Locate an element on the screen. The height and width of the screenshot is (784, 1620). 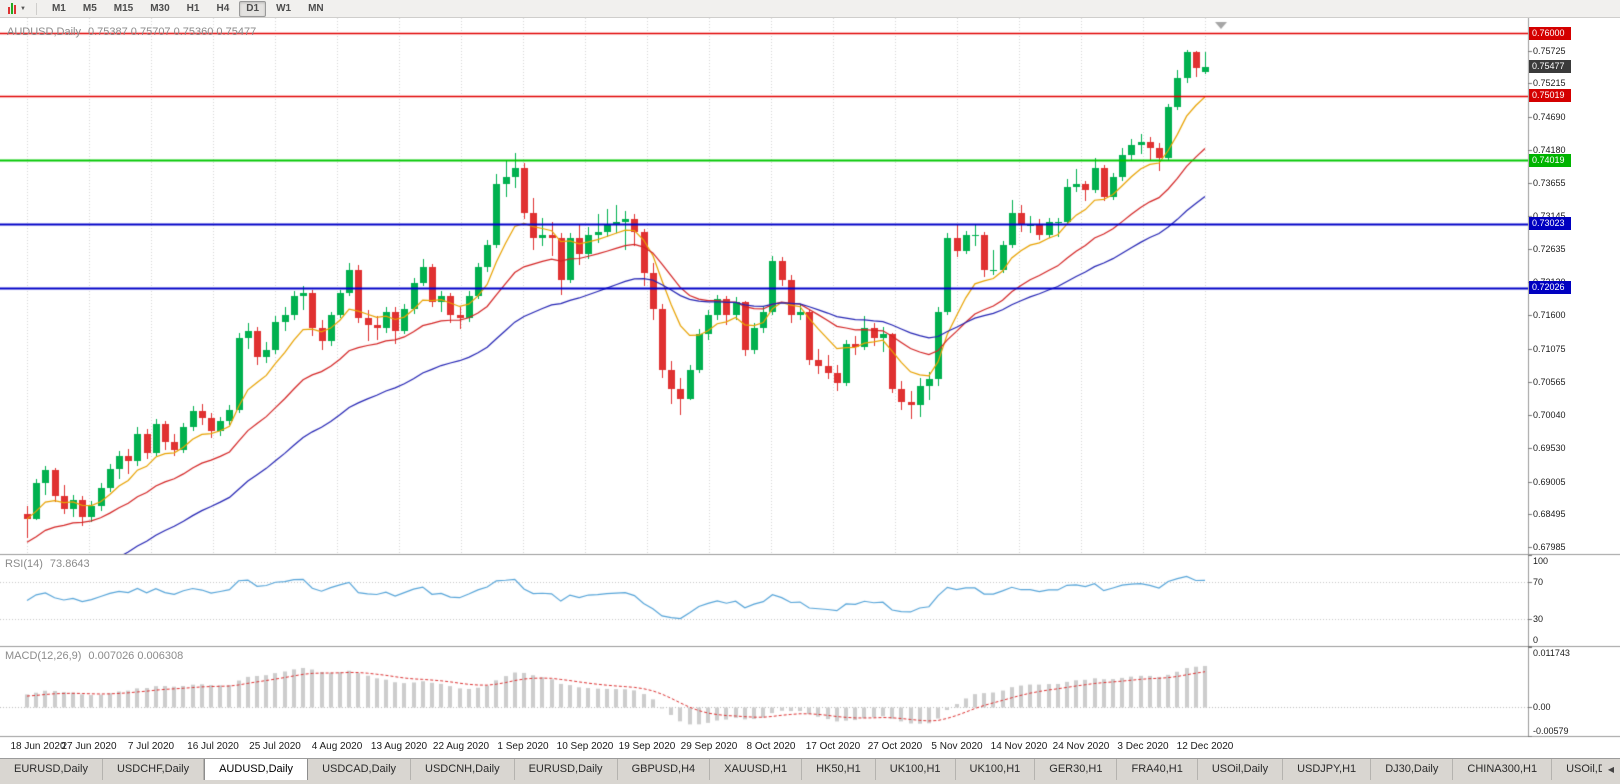
timeframe-button-m1: M1 is located at coordinates (58, 8).